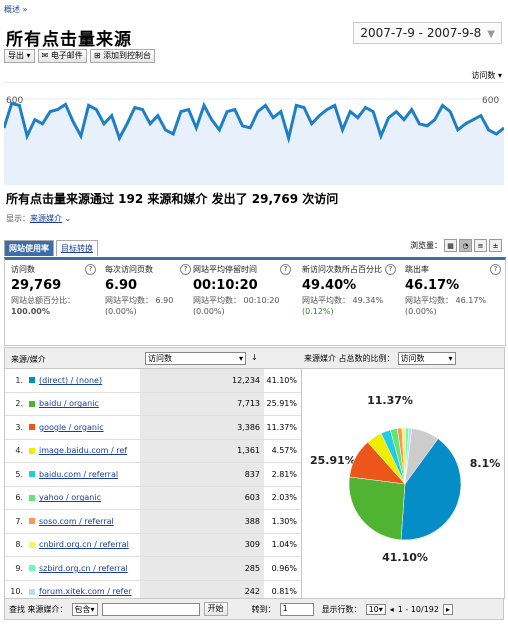  I want to click on row-visits: 309, so click(202, 544).